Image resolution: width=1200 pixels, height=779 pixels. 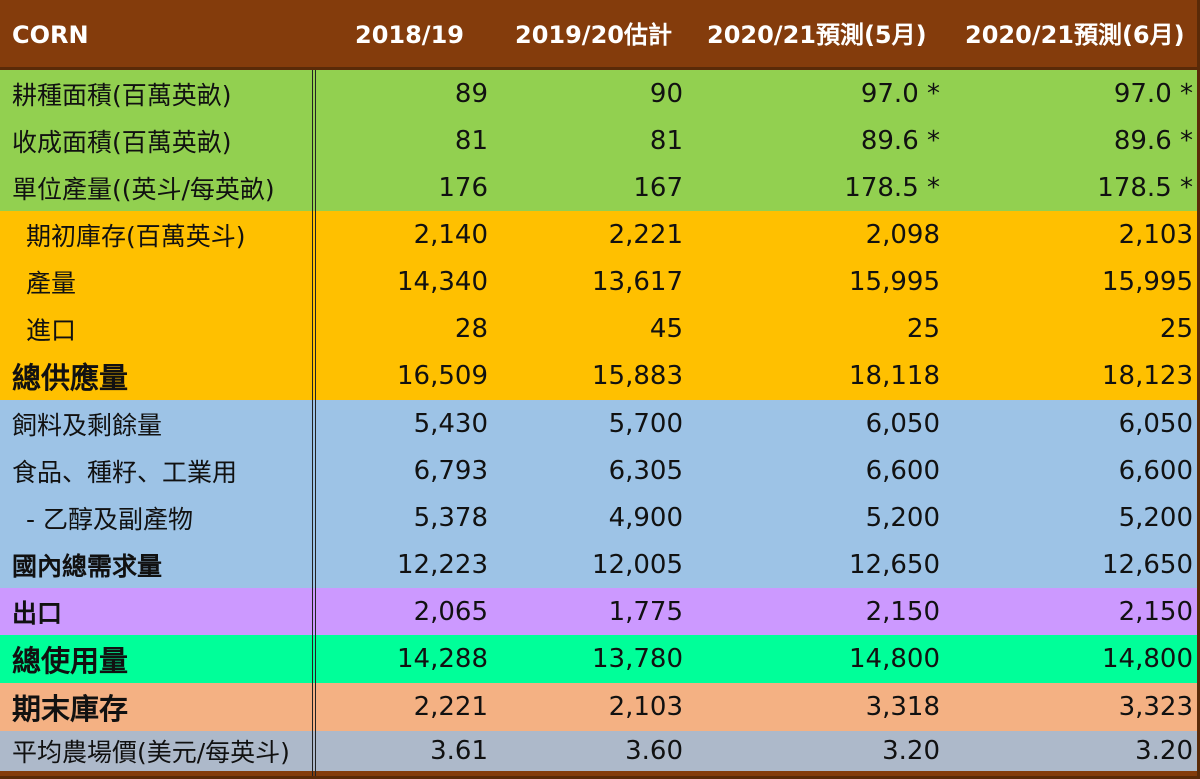 I want to click on cell-2019-20: 3.60, so click(x=654, y=751).